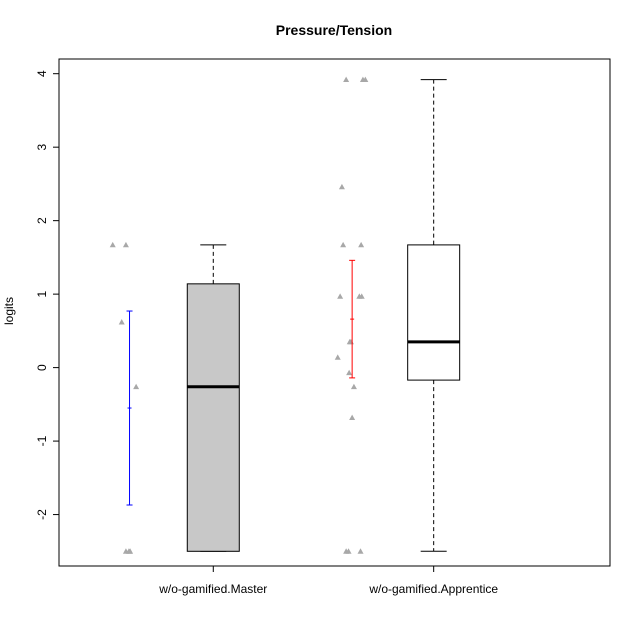 This screenshot has height=640, width=640. I want to click on box-apprentice, so click(434, 315).